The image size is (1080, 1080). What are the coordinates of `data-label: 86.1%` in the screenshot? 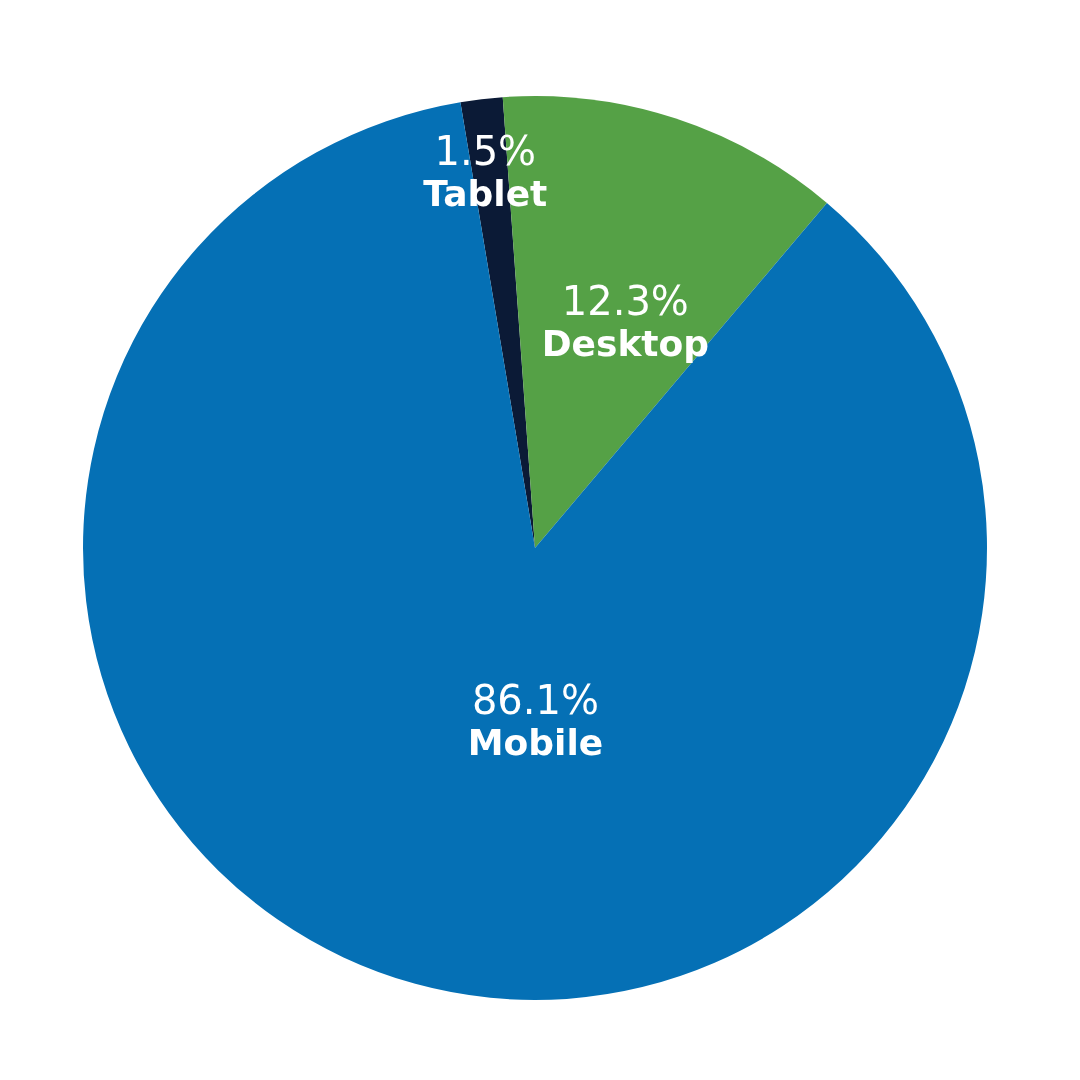 It's located at (535, 699).